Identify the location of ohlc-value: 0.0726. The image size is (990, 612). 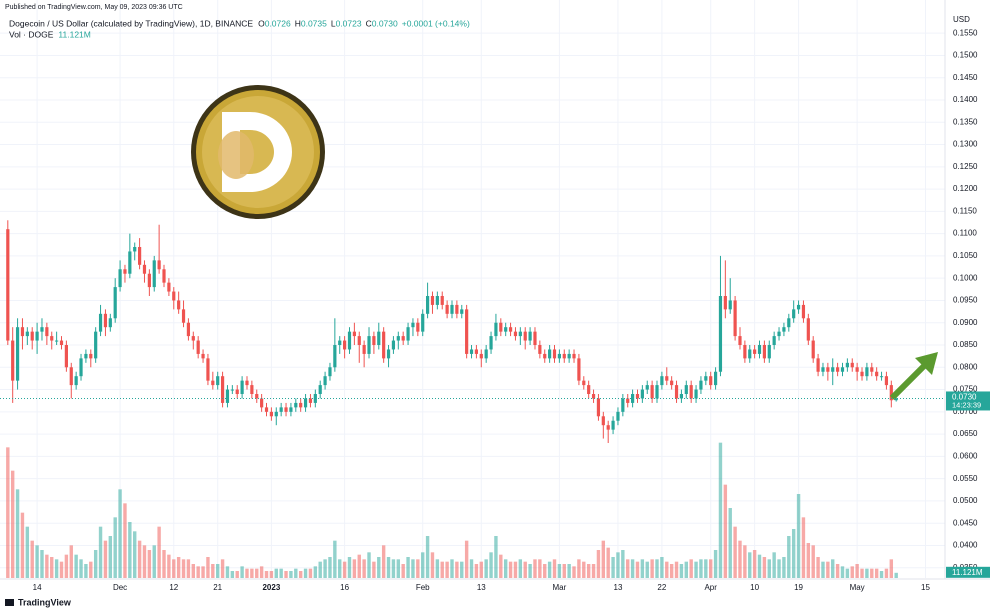
(278, 23).